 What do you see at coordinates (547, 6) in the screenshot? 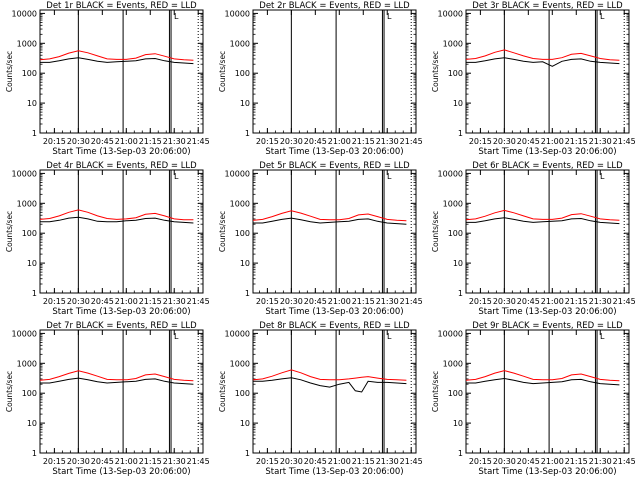
I see `panel-title: Det 3r BLACK = Events, RED = LLD` at bounding box center [547, 6].